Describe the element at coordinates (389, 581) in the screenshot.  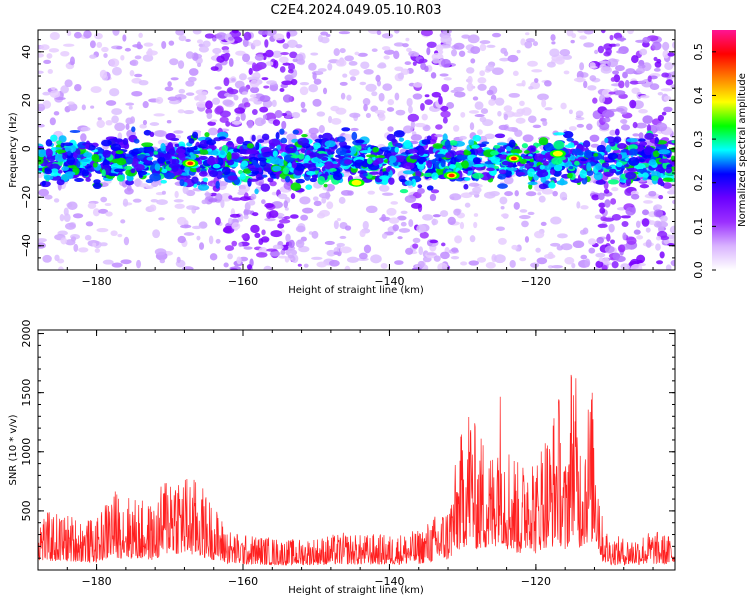
I see `snr-x-tick-label: −140` at that location.